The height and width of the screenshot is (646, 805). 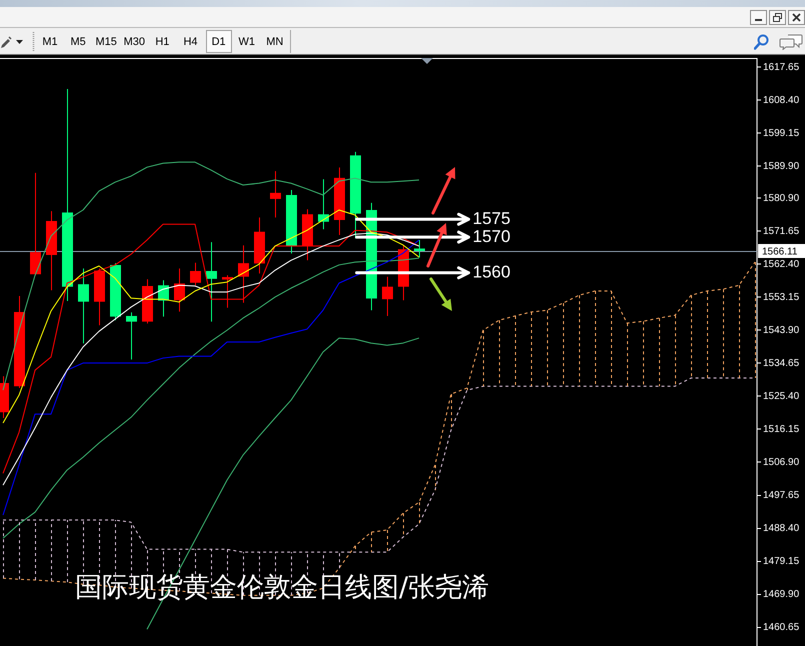 What do you see at coordinates (219, 41) in the screenshot?
I see `text: D1` at bounding box center [219, 41].